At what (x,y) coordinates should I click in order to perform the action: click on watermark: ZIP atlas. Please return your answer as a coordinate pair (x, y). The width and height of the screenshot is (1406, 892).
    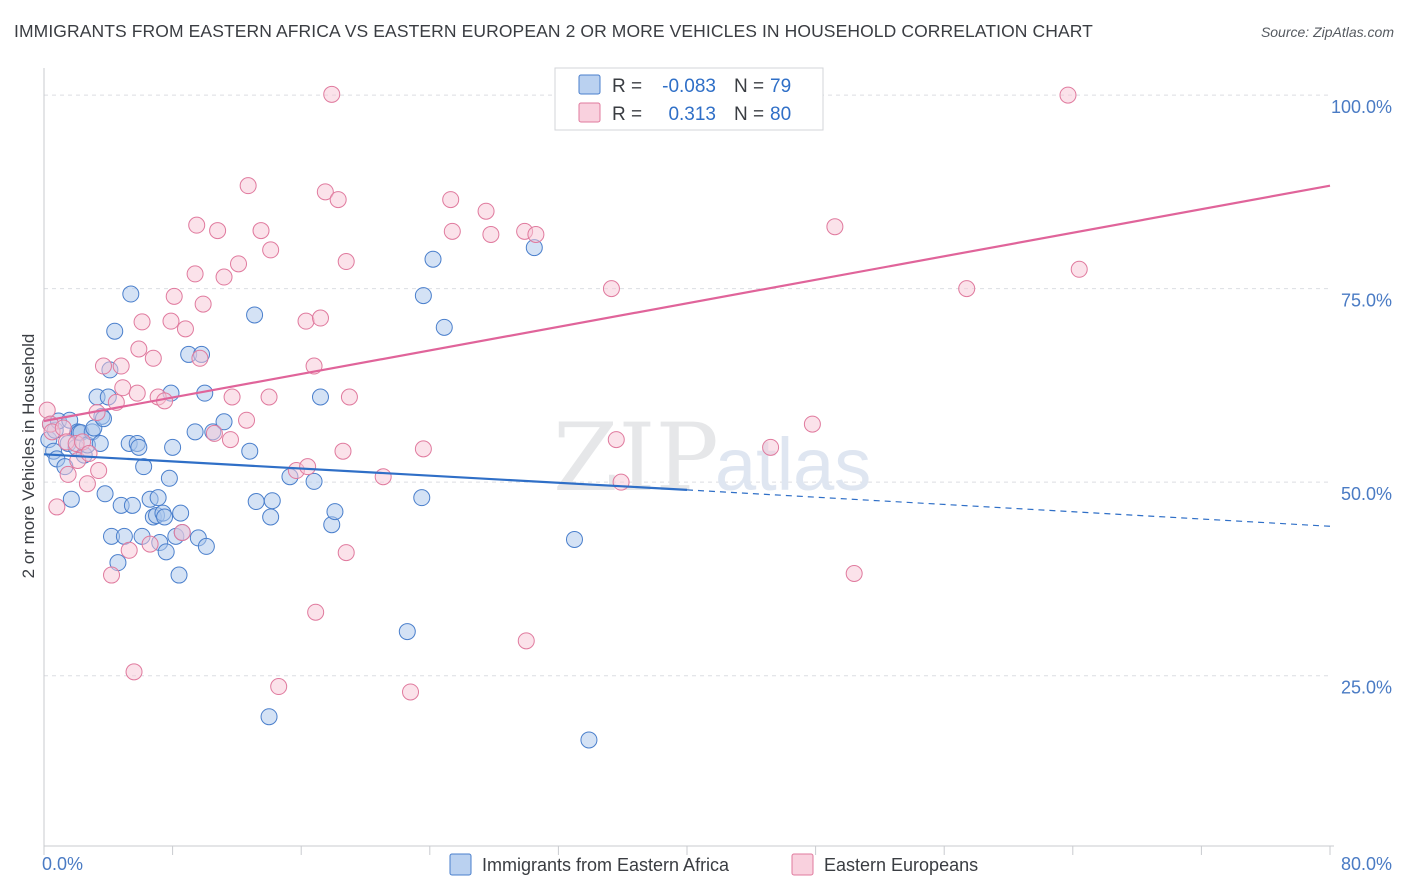
    Looking at the image, I should click on (712, 458).